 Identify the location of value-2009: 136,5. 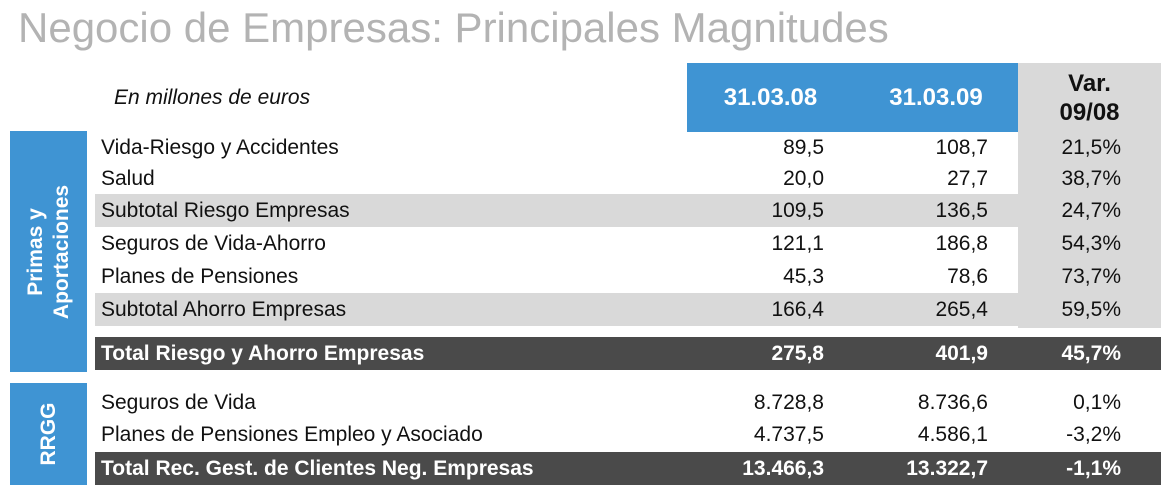
(961, 210).